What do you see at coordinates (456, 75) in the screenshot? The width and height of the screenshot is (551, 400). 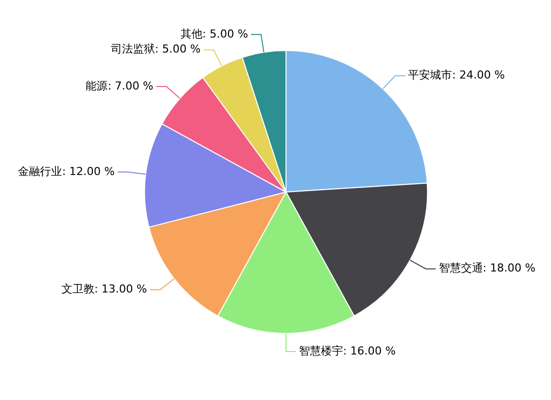 I see `slice-label: 平安城市: 24.00 %` at bounding box center [456, 75].